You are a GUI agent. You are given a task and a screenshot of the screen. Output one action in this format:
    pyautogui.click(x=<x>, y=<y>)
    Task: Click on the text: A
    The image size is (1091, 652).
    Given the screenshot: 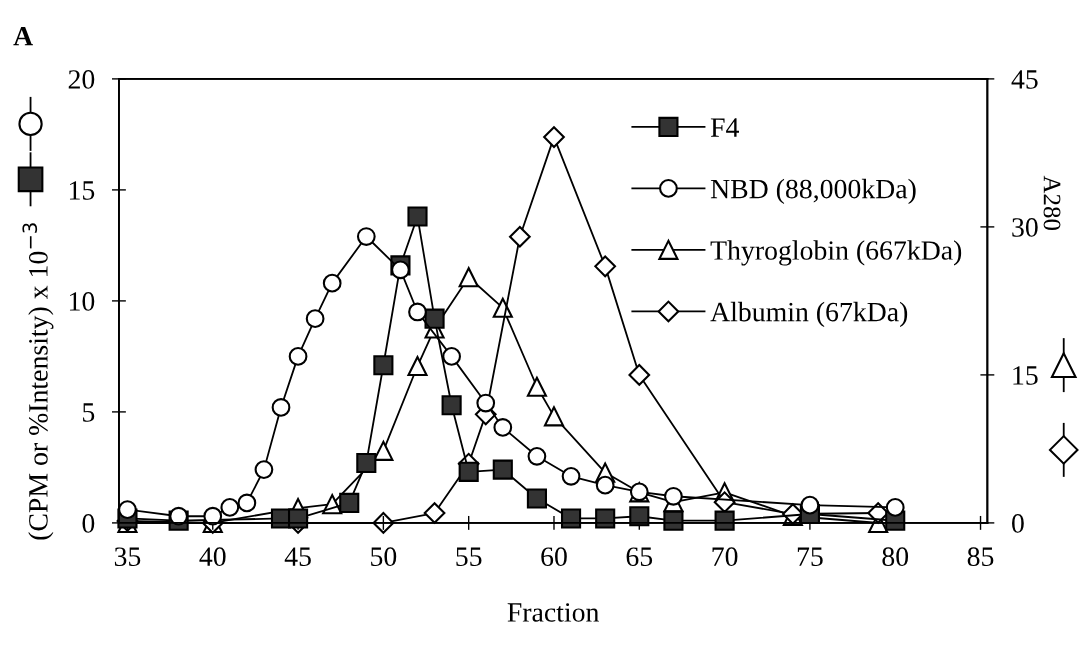 What is the action you would take?
    pyautogui.click(x=23, y=36)
    